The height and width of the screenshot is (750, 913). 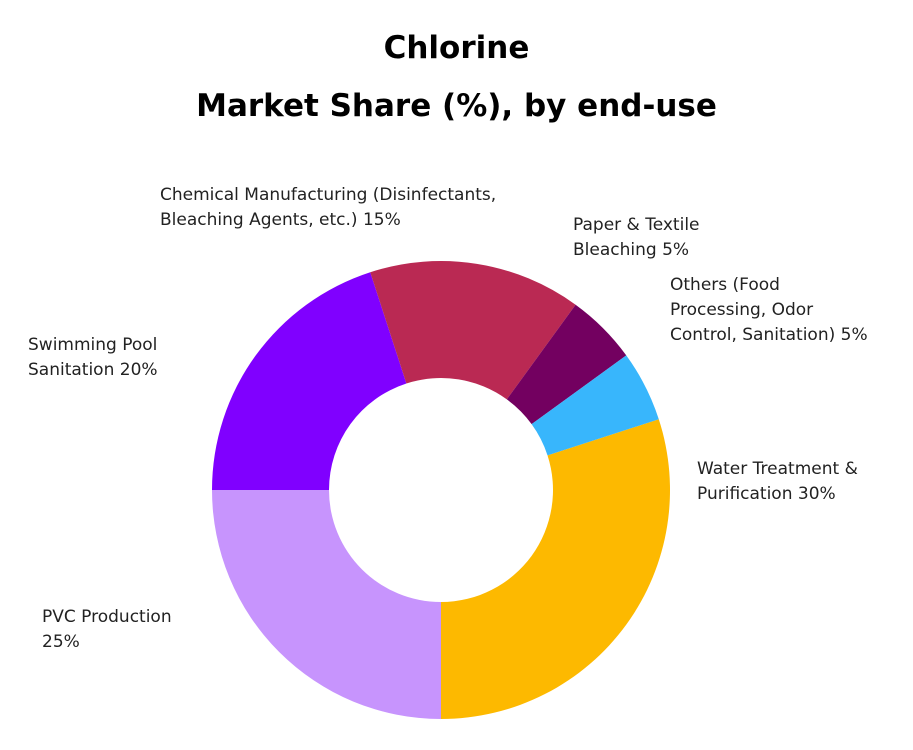 I want to click on slice-label: Swimming Pool Sanitation 20%, so click(x=118, y=358).